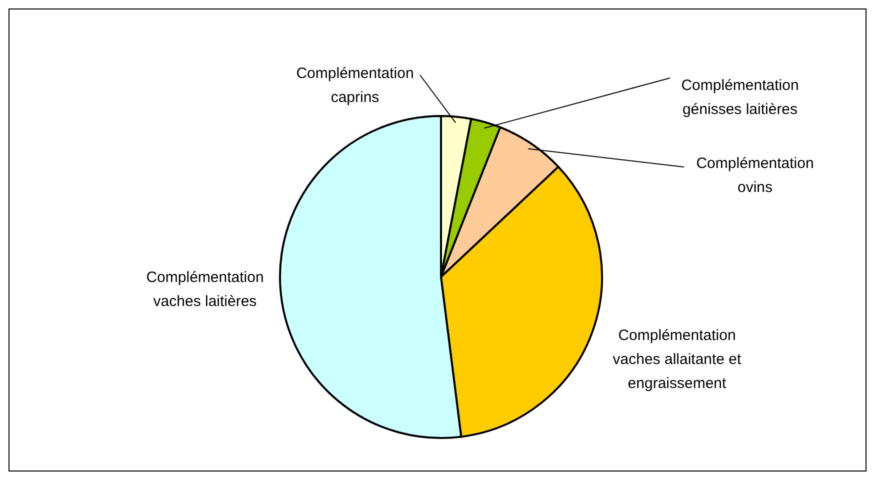 This screenshot has width=875, height=480. Describe the element at coordinates (677, 359) in the screenshot. I see `slice-label: Complémentation vaches allaitante et engraissement` at that location.